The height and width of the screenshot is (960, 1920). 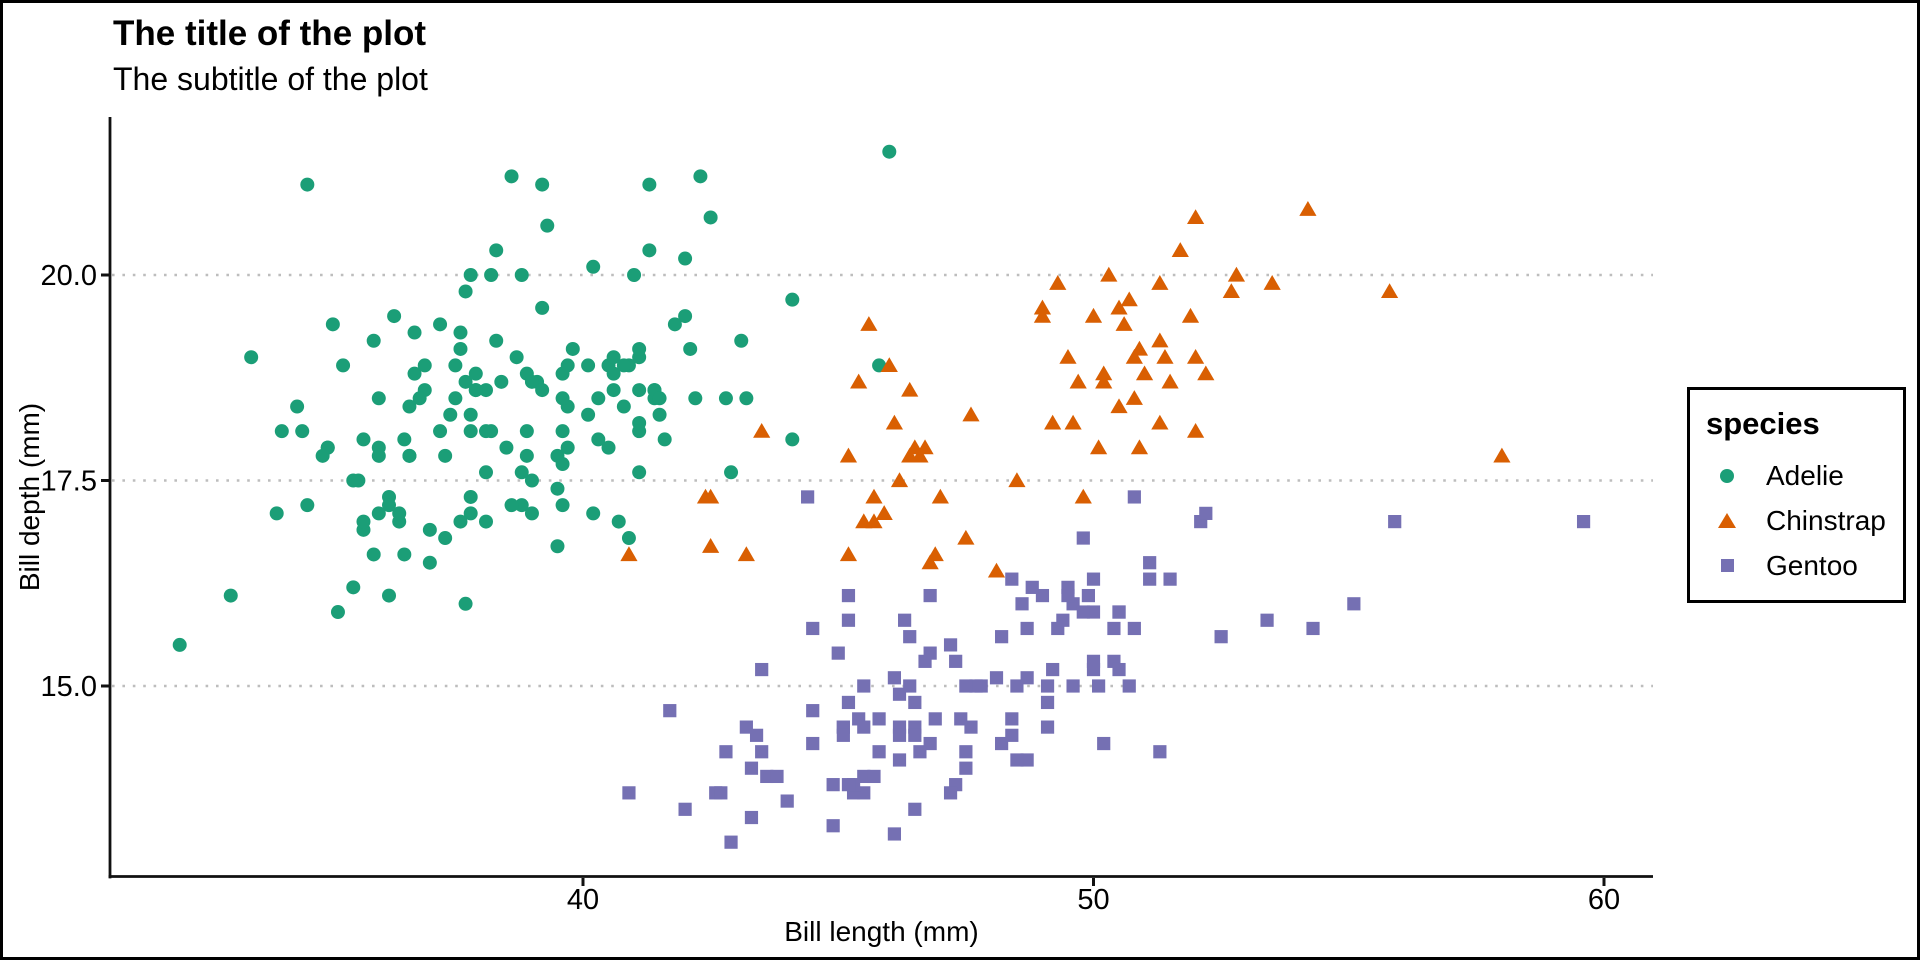 What do you see at coordinates (270, 33) in the screenshot?
I see `plot-title: The title of the plot` at bounding box center [270, 33].